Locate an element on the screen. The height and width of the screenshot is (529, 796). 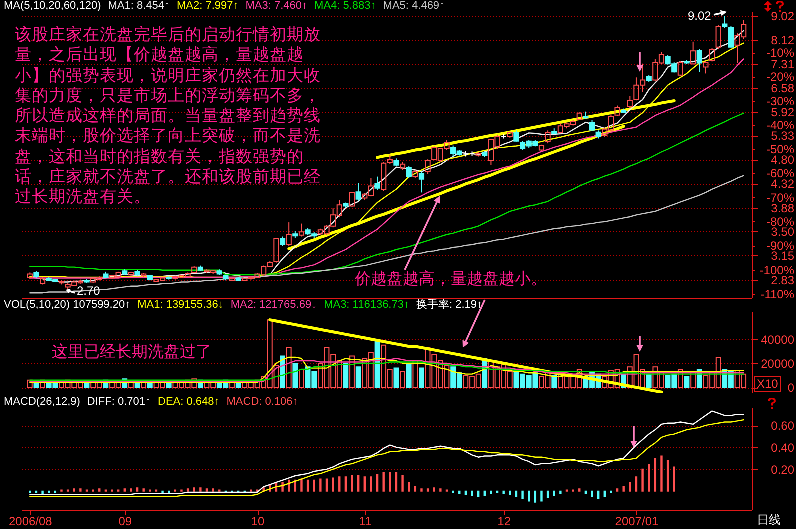
text: MA1: 8.454↑ is located at coordinates (139, 6).